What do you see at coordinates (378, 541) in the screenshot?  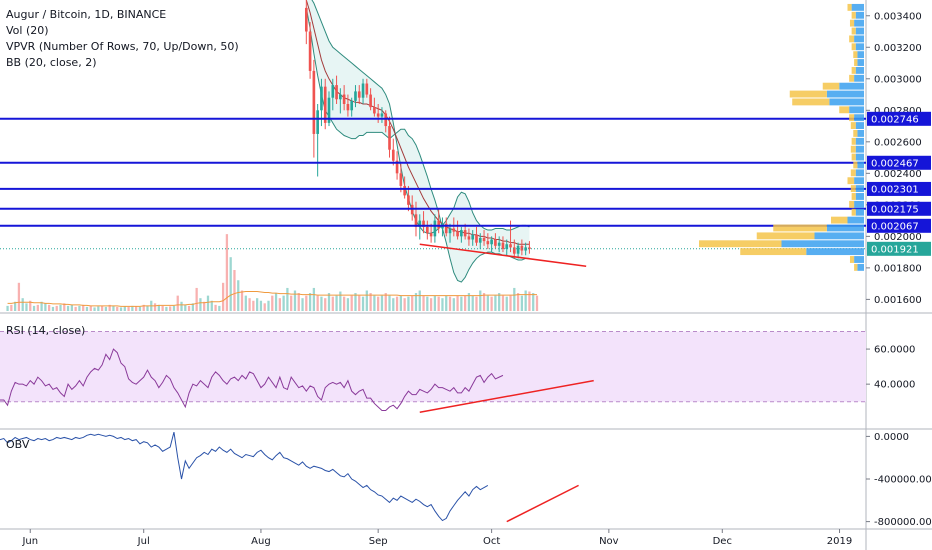 I see `time-tick-label: Sep` at bounding box center [378, 541].